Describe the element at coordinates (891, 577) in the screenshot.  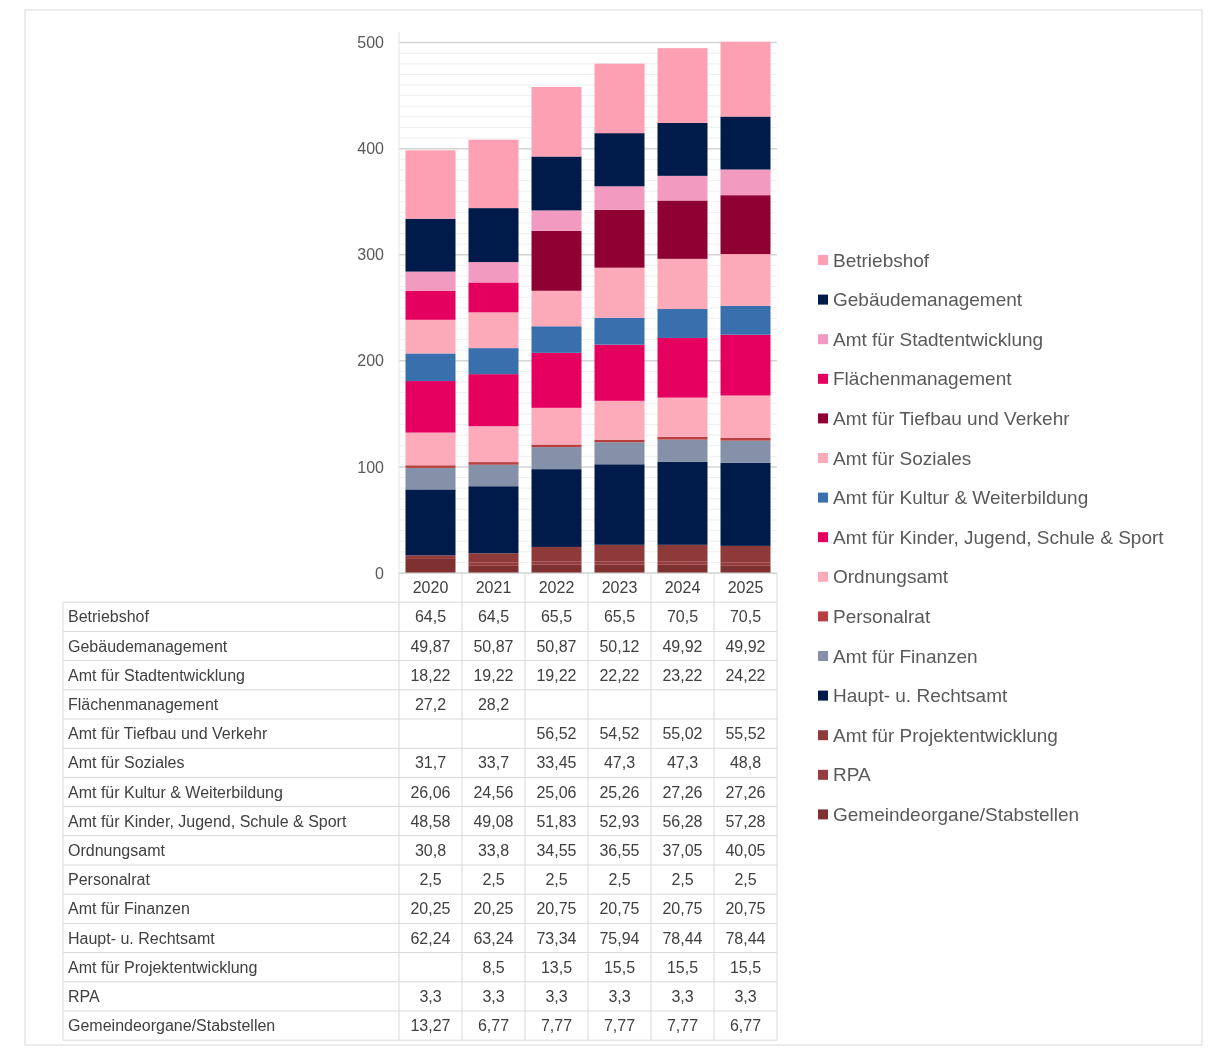
I see `legend-label: Ordnungsamt` at that location.